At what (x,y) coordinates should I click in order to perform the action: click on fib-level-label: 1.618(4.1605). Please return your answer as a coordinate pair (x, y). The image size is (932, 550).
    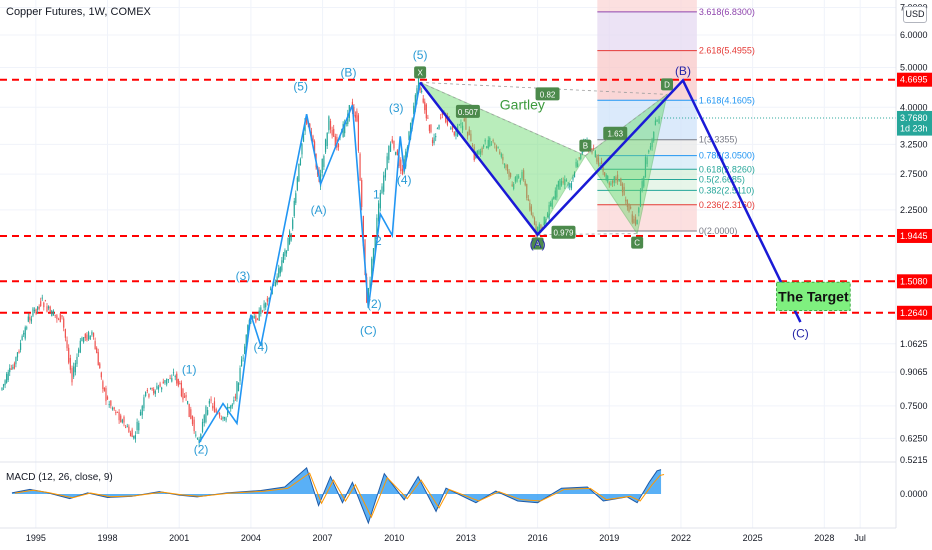
    Looking at the image, I should click on (727, 100).